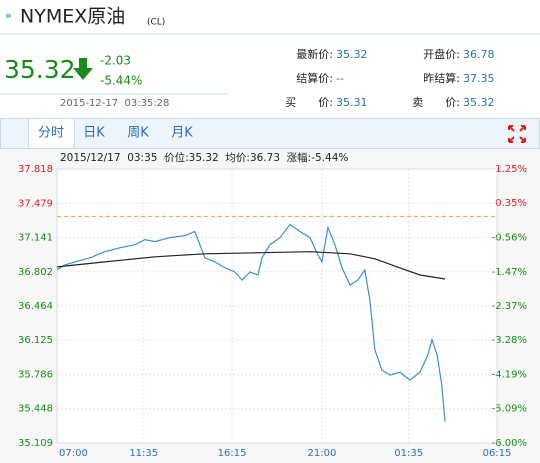 This screenshot has width=540, height=463. What do you see at coordinates (479, 54) in the screenshot?
I see `field-value: 36.78` at bounding box center [479, 54].